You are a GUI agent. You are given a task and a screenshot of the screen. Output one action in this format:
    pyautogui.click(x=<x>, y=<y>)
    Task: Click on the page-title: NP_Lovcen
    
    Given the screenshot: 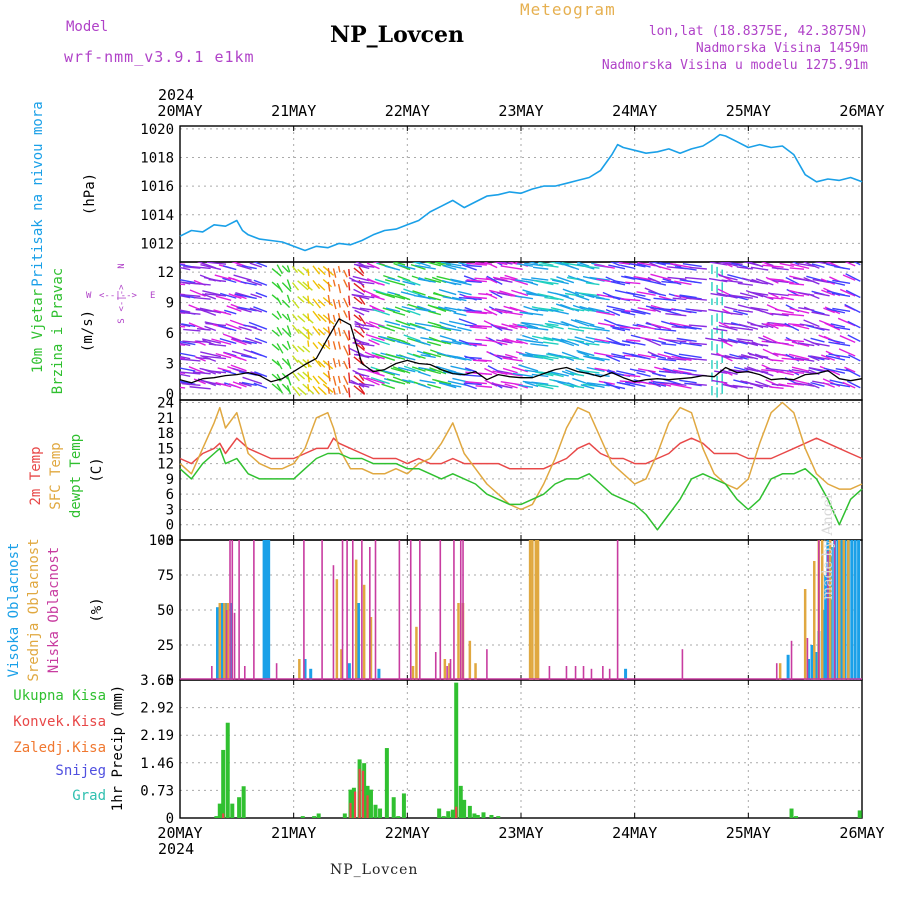 What is the action you would take?
    pyautogui.click(x=397, y=35)
    